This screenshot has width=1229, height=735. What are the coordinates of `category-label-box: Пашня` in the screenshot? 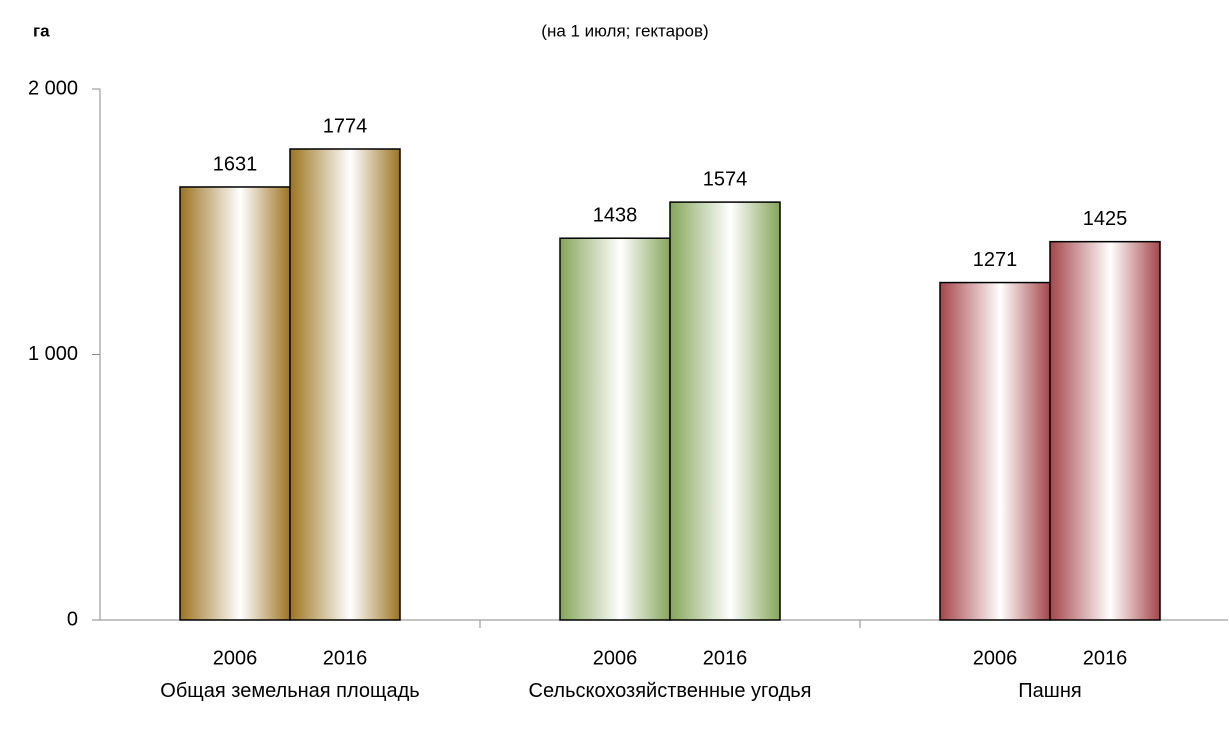 It's located at (1050, 691).